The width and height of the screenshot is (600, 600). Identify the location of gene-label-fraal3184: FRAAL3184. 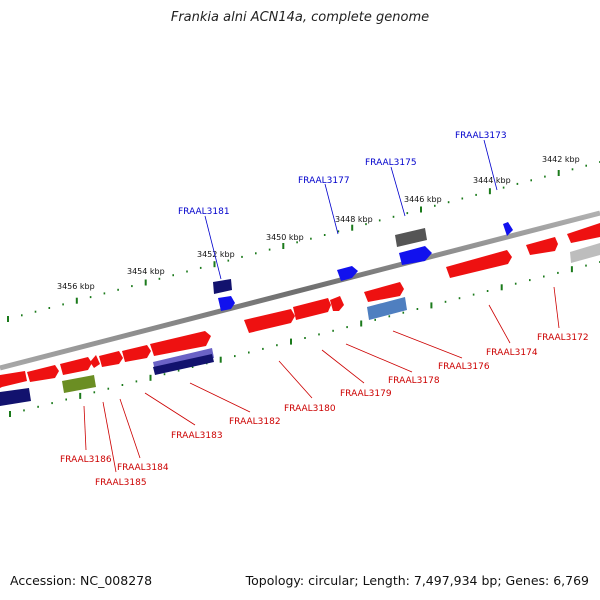
(143, 468).